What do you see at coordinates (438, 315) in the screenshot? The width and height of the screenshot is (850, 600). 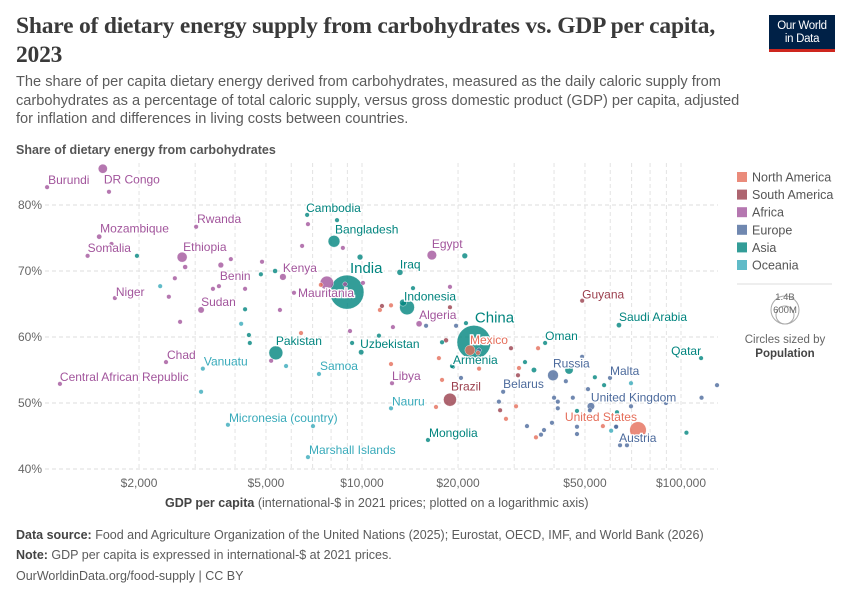 I see `point-label: Algeria` at bounding box center [438, 315].